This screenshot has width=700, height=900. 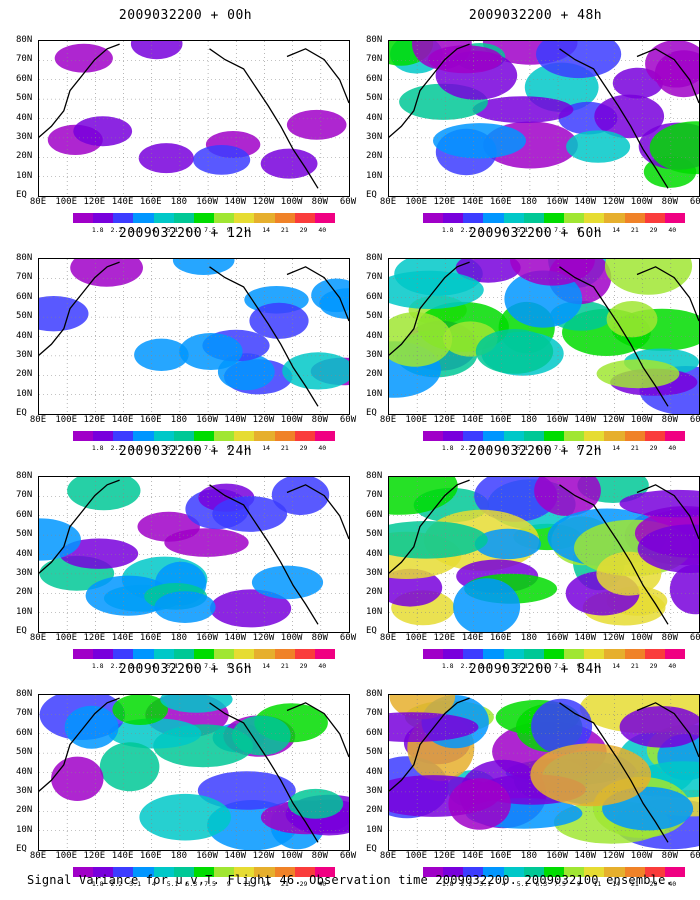 I want to click on variance-field, so click(x=194, y=554).